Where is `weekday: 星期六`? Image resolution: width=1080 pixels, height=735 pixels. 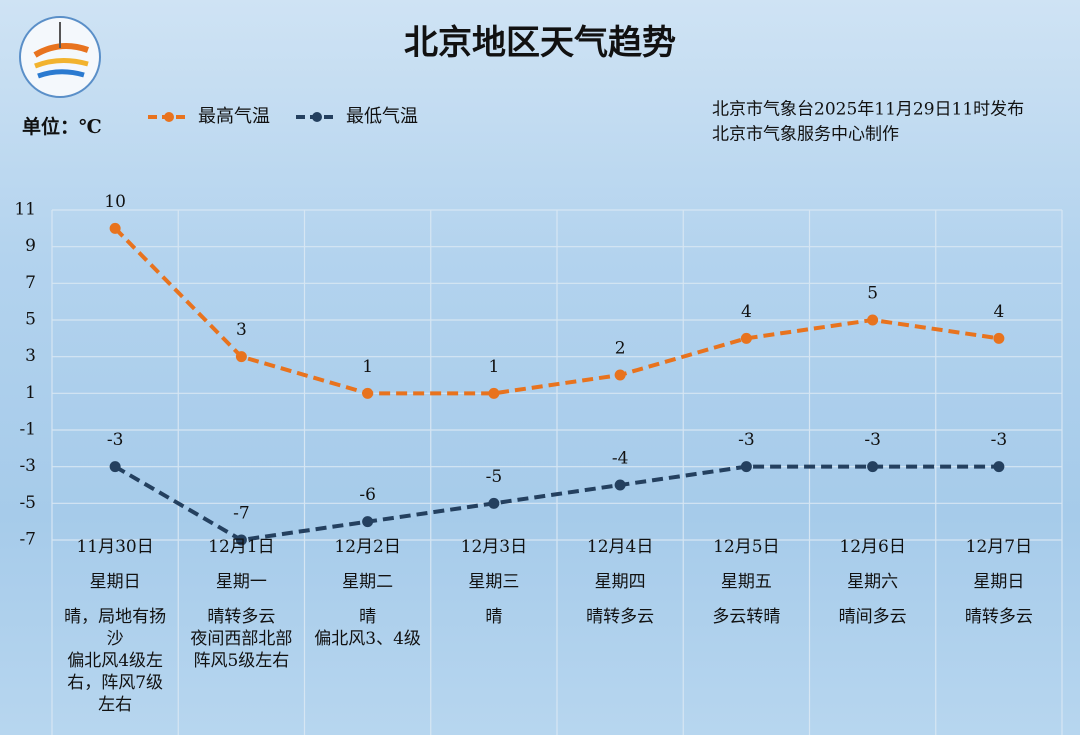
weekday: 星期六 is located at coordinates (873, 582).